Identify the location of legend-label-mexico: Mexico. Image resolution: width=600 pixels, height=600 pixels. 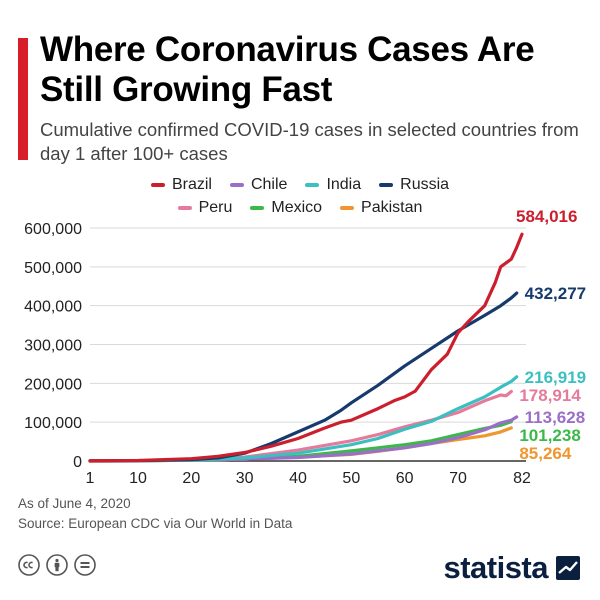
(297, 207).